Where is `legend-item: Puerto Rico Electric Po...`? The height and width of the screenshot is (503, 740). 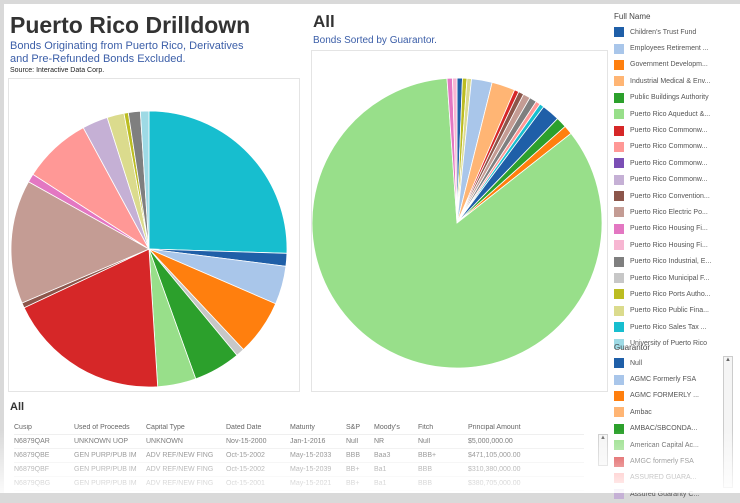 legend-item: Puerto Rico Electric Po... is located at coordinates (662, 212).